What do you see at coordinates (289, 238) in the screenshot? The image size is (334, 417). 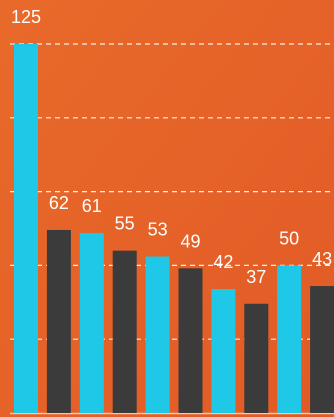 I see `value-label: 50` at bounding box center [289, 238].